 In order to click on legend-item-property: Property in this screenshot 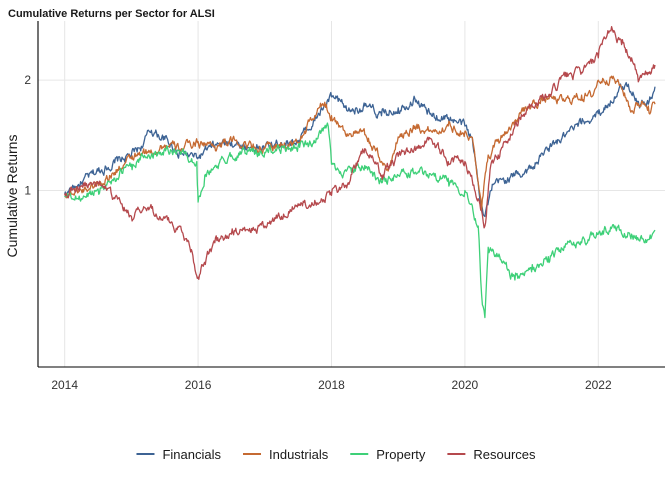, I will do `click(388, 454)`.